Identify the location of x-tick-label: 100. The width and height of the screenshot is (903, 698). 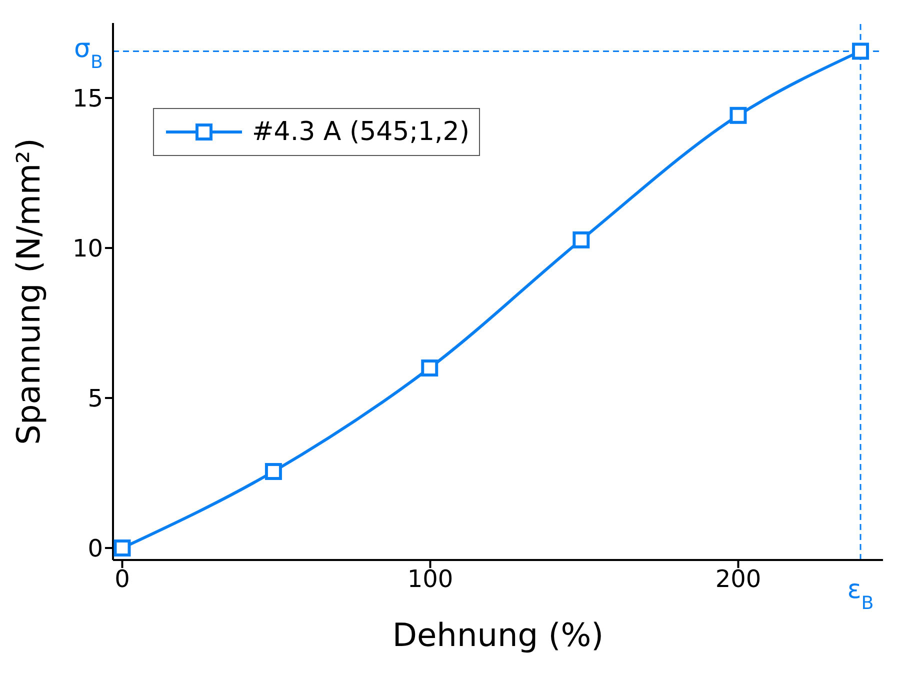
(430, 579).